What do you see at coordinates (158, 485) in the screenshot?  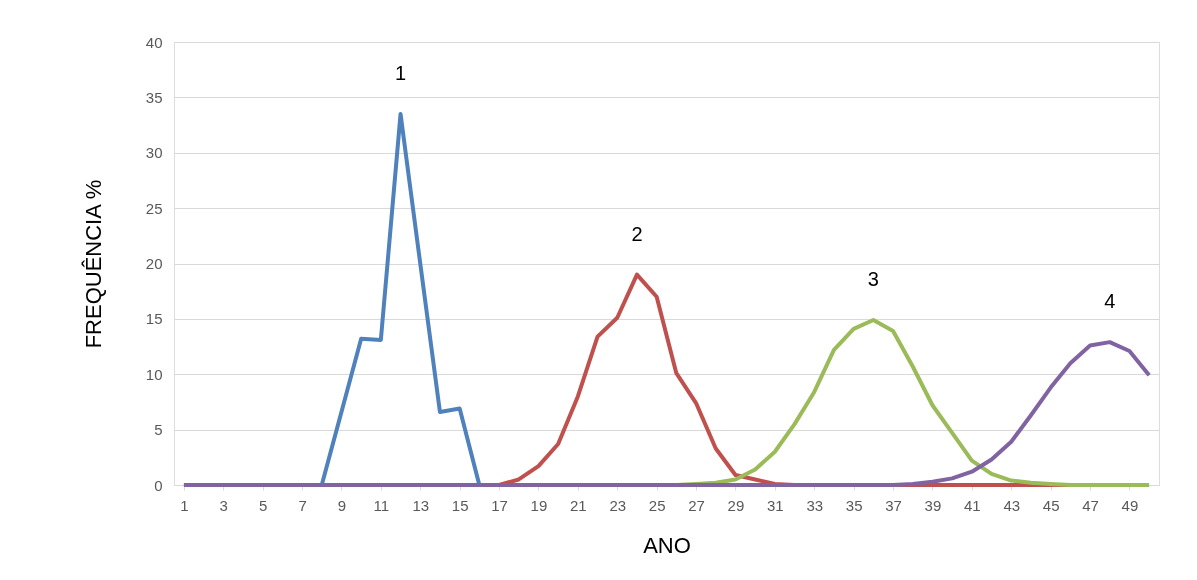 I see `y-tick-label: 0` at bounding box center [158, 485].